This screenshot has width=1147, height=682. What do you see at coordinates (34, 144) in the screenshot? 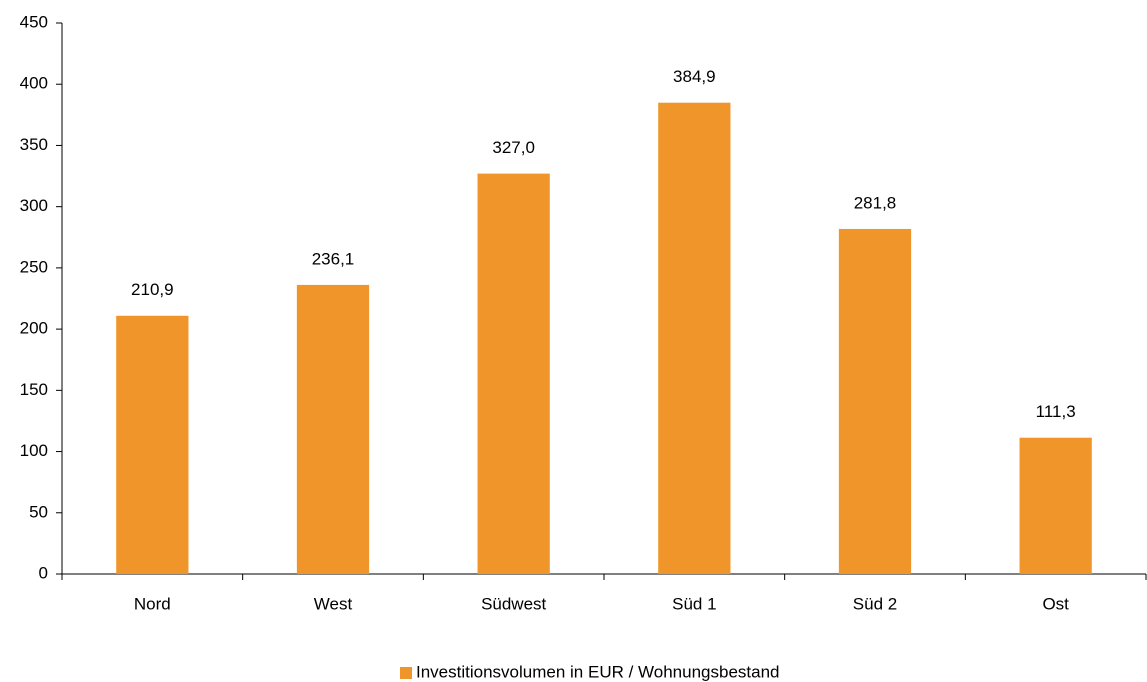
I see `y-tick-label: 350` at bounding box center [34, 144].